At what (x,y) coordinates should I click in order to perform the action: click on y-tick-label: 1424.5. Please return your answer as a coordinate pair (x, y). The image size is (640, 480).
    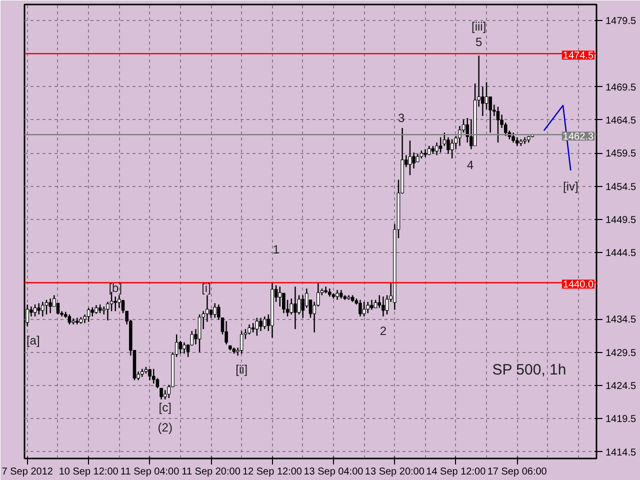
    Looking at the image, I should click on (621, 386).